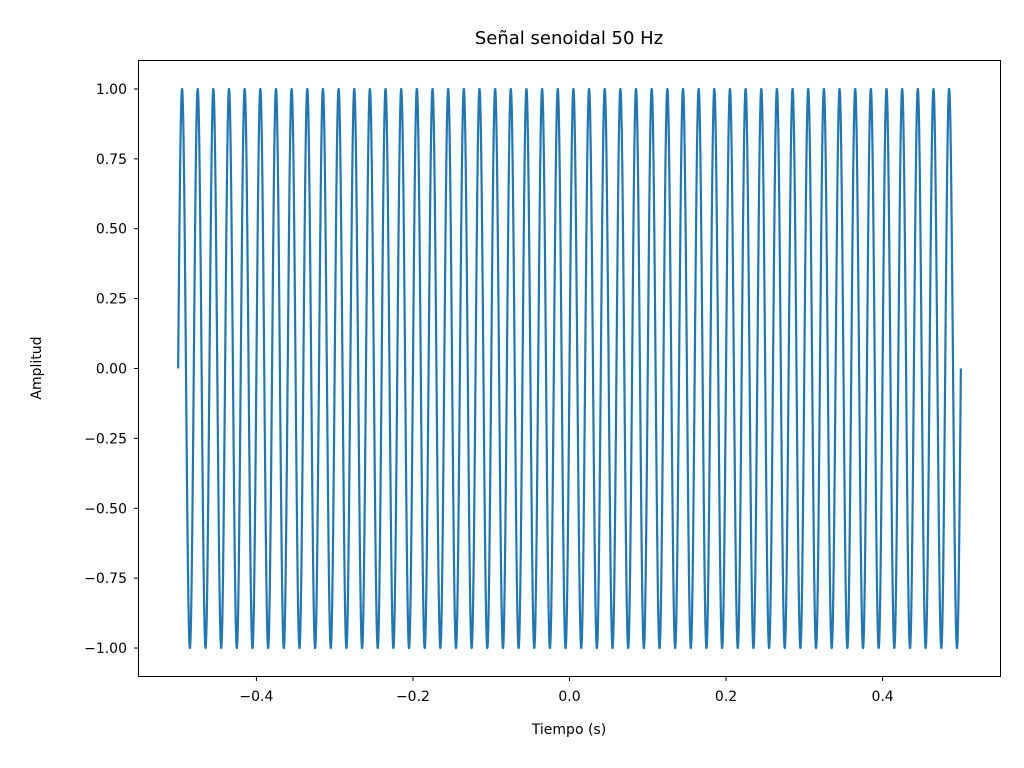 Image resolution: width=1024 pixels, height=768 pixels. Describe the element at coordinates (111, 90) in the screenshot. I see `y-tick-label: 1.00` at that location.